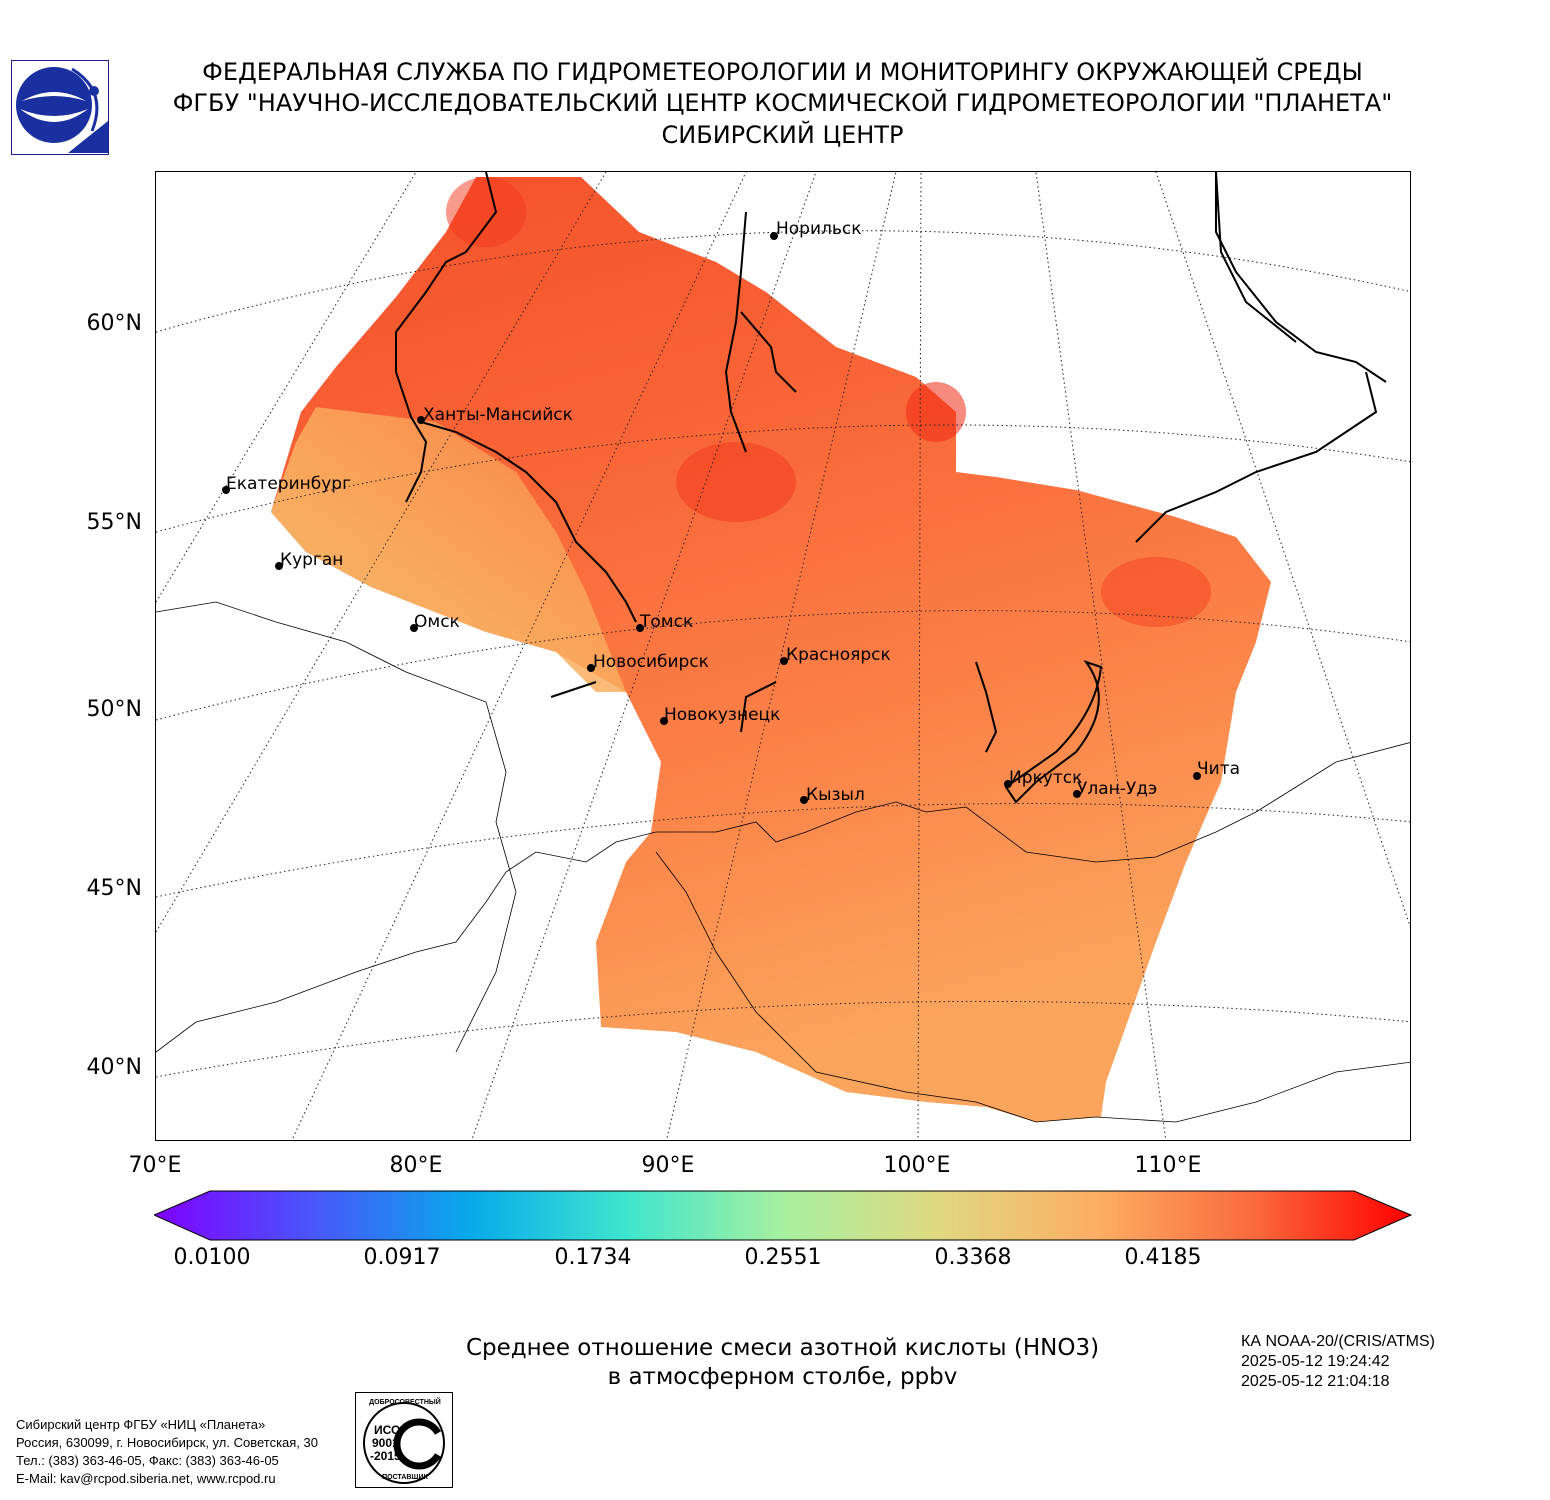  Describe the element at coordinates (498, 415) in the screenshot. I see `city-label-khanty-mansiysk: Ханты-Мансийск` at that location.